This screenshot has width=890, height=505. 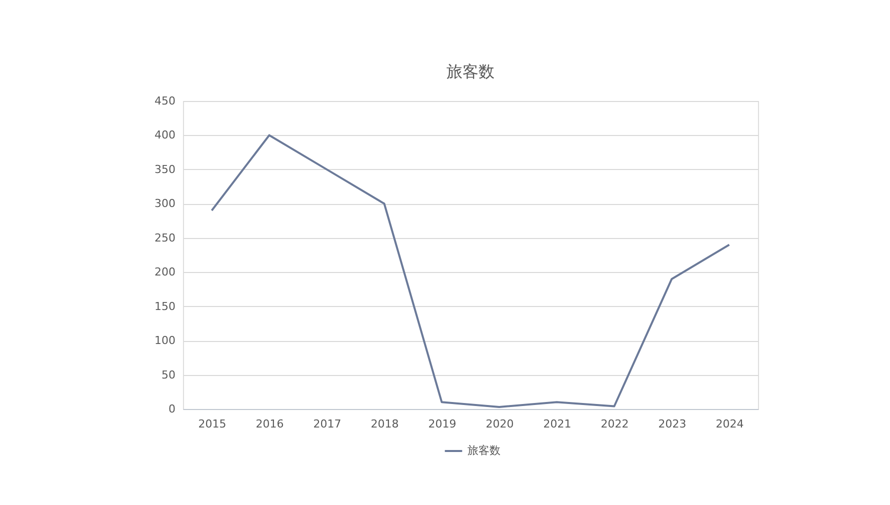 I want to click on y-tick-label: 200, so click(x=165, y=272).